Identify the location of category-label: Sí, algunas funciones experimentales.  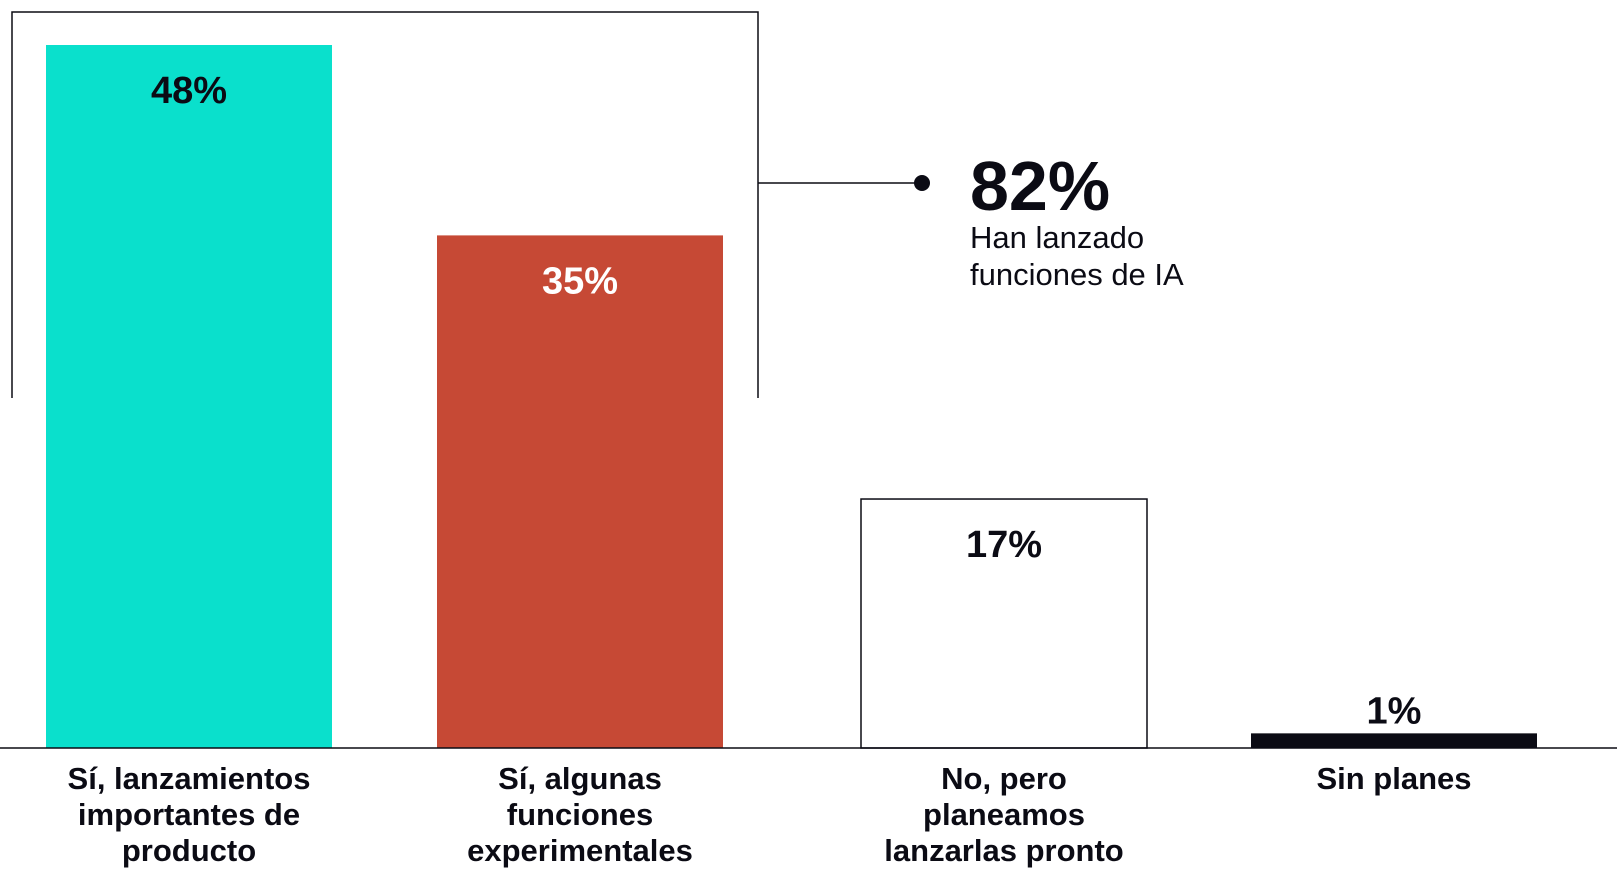
(580, 814).